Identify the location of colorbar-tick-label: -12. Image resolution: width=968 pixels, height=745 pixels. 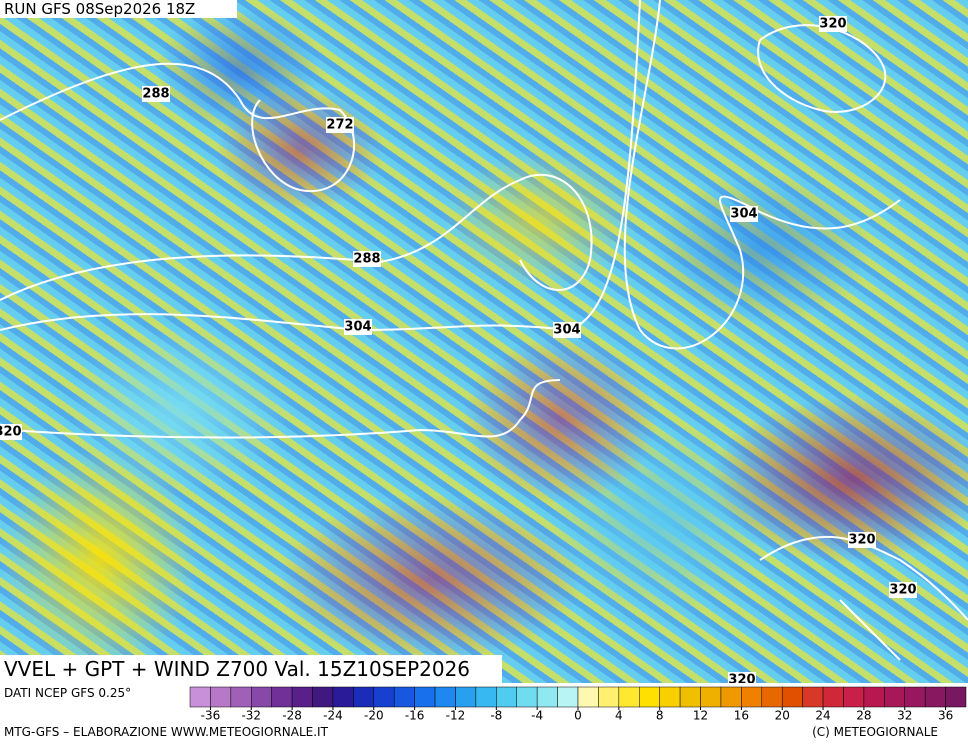
(456, 716).